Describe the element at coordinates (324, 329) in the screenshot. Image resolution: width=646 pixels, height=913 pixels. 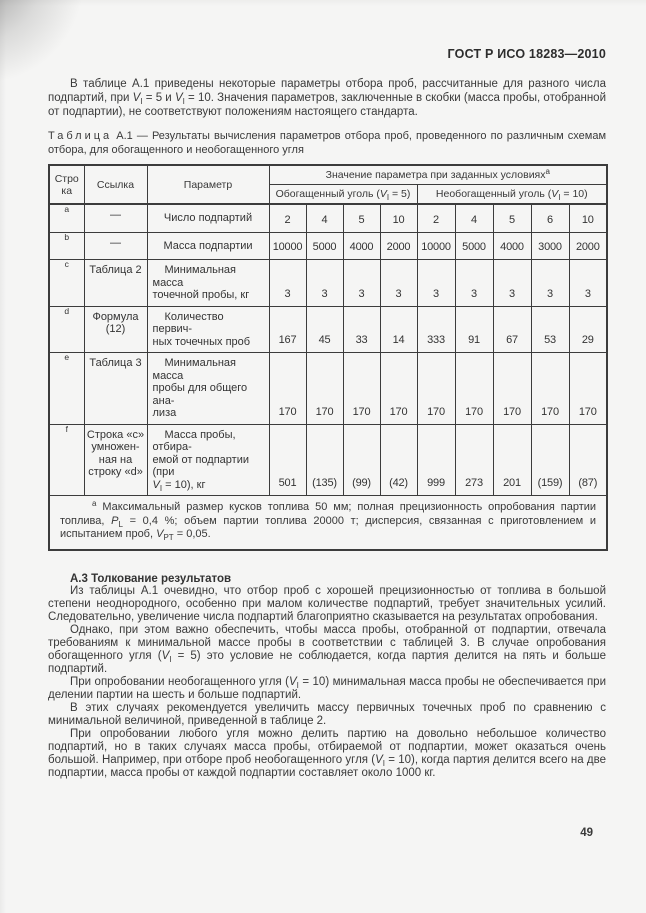
I see `row-value: 45` at that location.